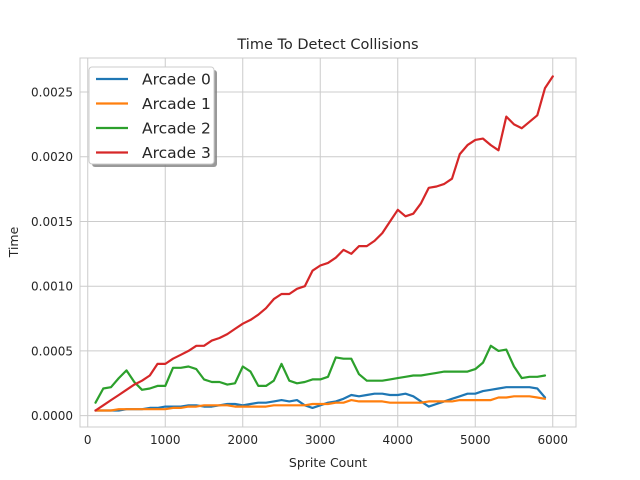  What do you see at coordinates (328, 462) in the screenshot?
I see `x-axis-label: Sprite Count` at bounding box center [328, 462].